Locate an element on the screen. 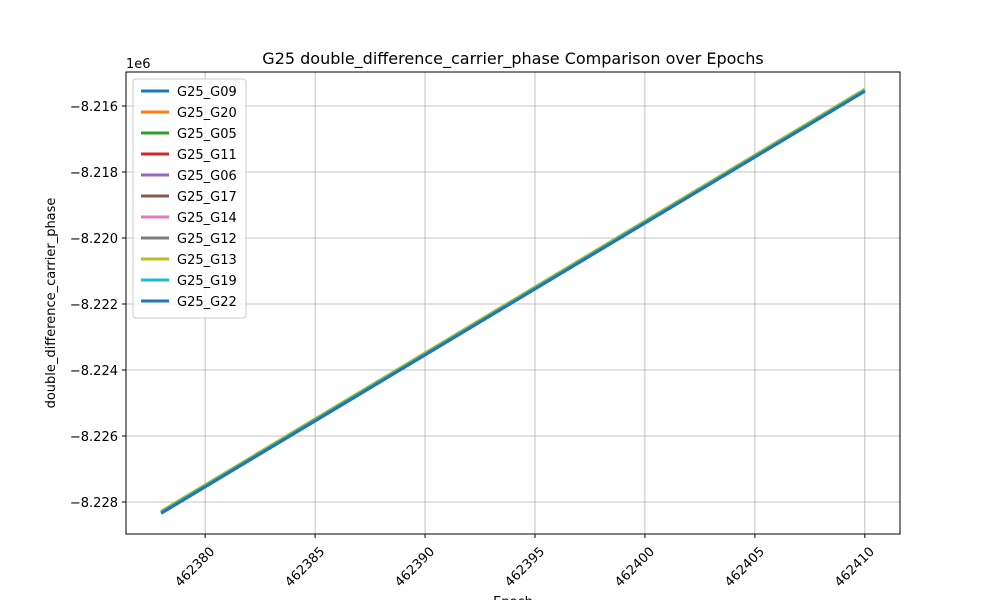  legend-label: G25_G19 is located at coordinates (207, 281).